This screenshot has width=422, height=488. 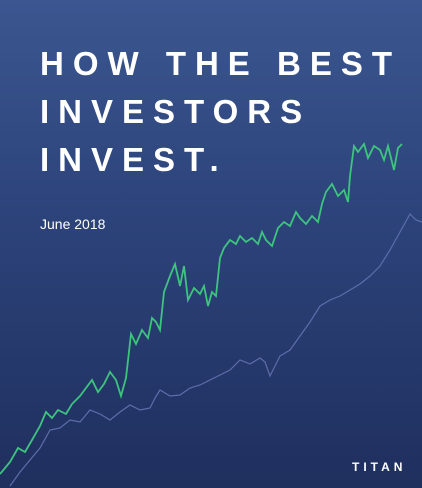 What do you see at coordinates (176, 111) in the screenshot?
I see `title-line: INVESTORS` at bounding box center [176, 111].